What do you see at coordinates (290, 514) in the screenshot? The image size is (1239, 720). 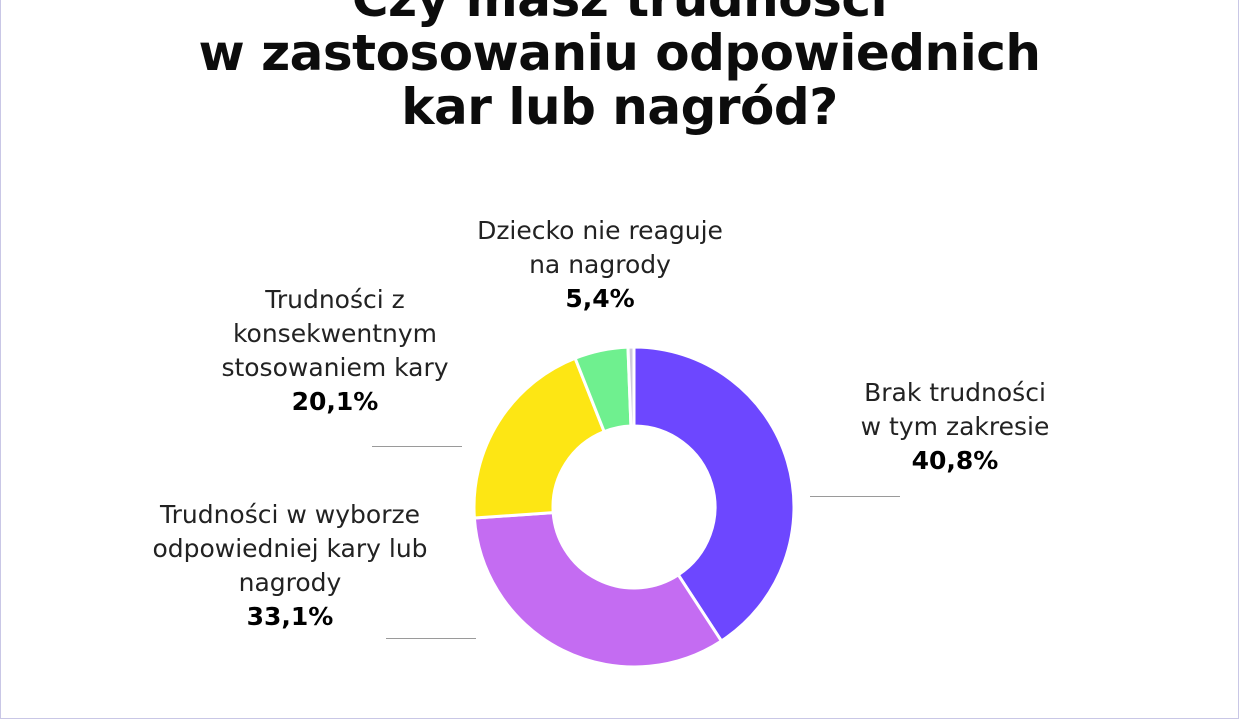 I see `label-wyborze-line-1: Trudności w wyborze` at bounding box center [290, 514].